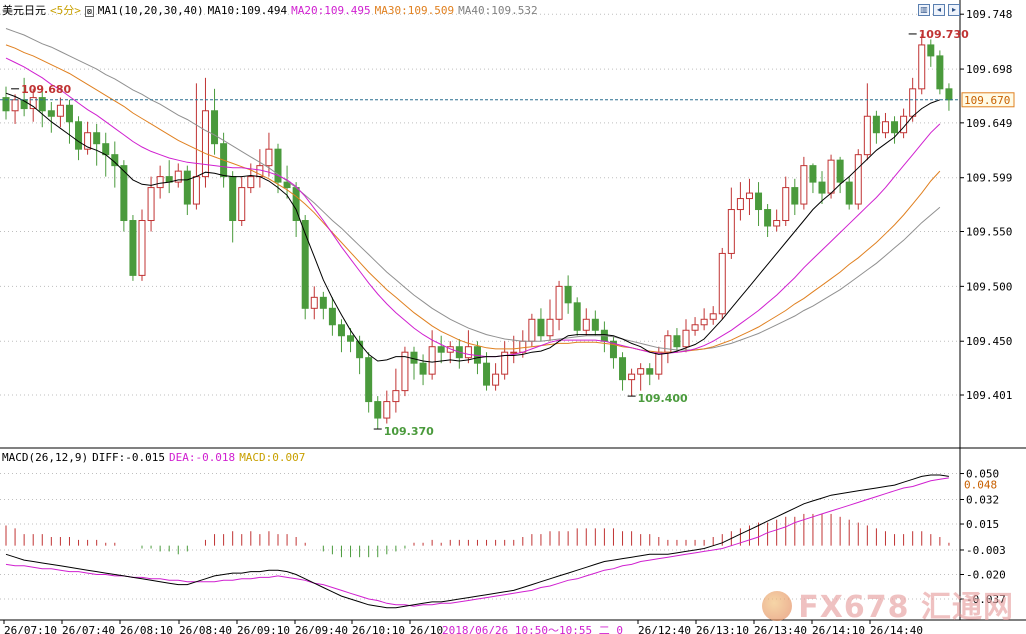 The height and width of the screenshot is (634, 1026). What do you see at coordinates (939, 10) in the screenshot?
I see `scroll-left-icon: ◂` at bounding box center [939, 10].